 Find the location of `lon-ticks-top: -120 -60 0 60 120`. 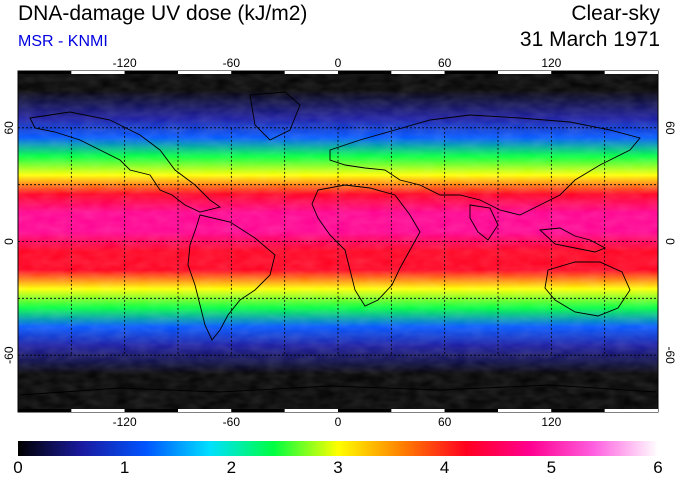

lon-ticks-top: -120 -60 0 60 120 is located at coordinates (337, 63).